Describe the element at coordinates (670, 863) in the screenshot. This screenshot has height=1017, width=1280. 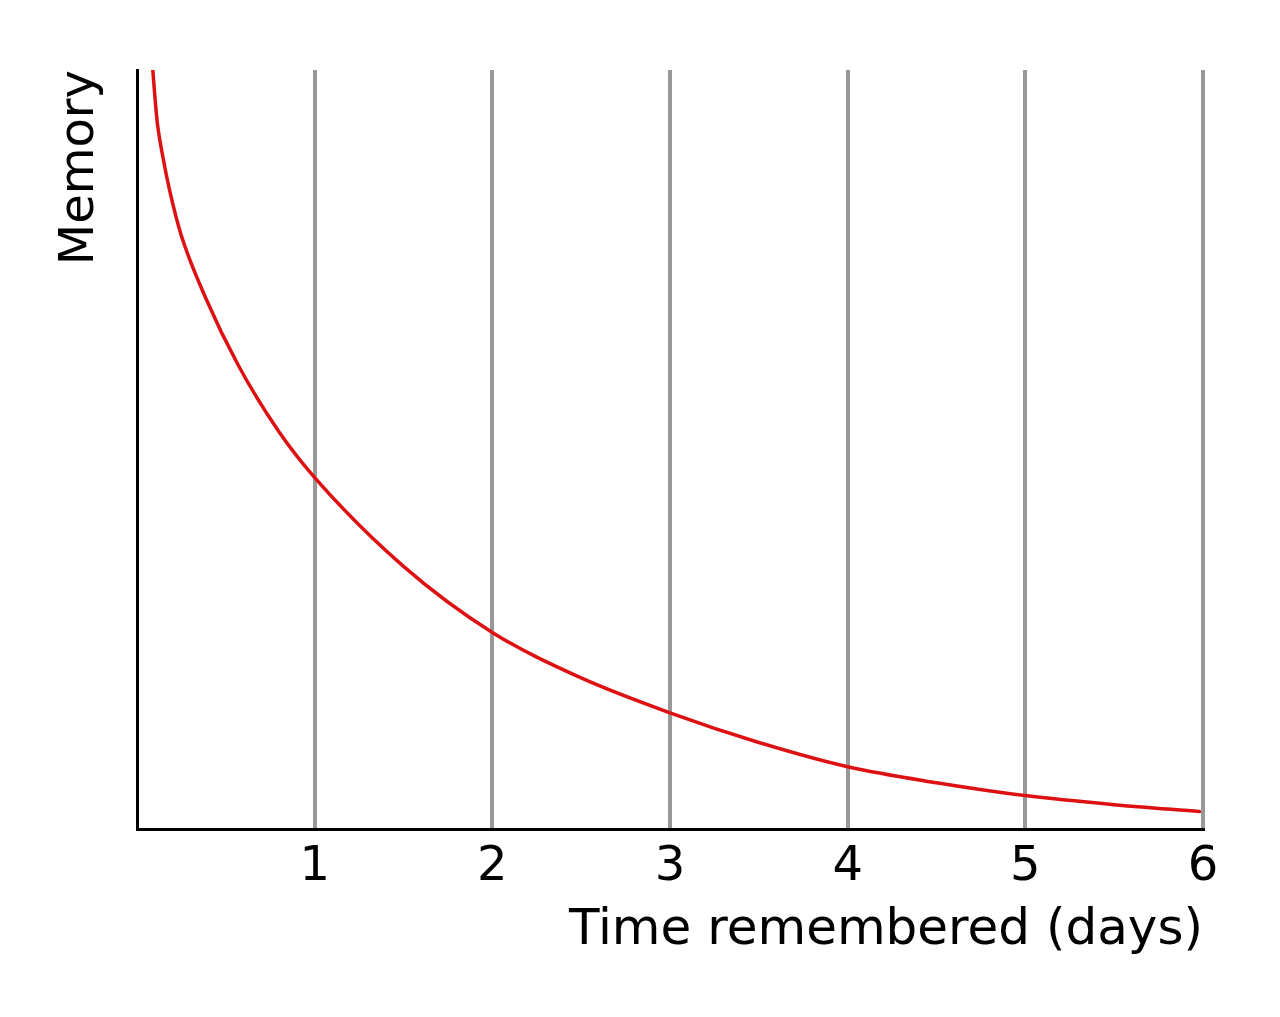
I see `x-tick-label: 3` at that location.